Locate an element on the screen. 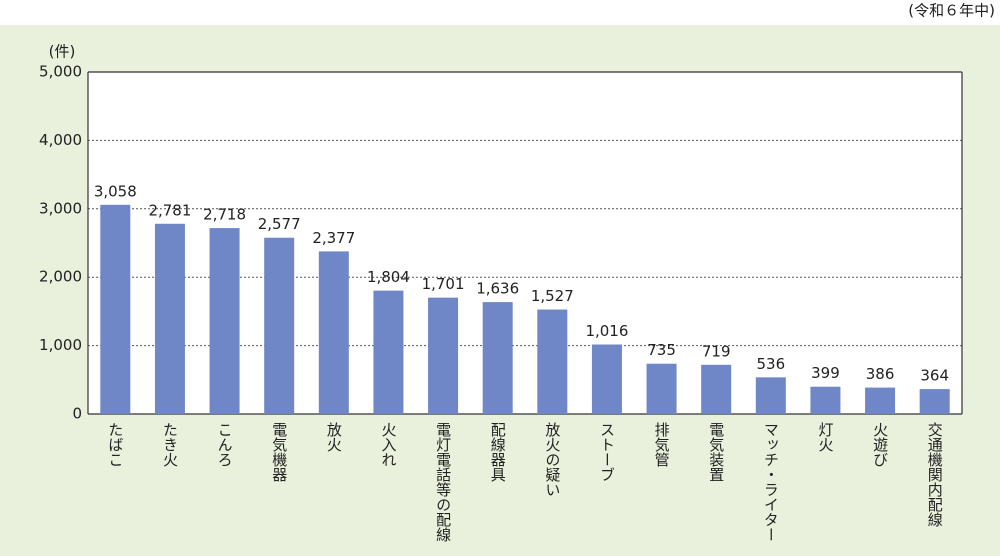  y-tick-label: 2,000 is located at coordinates (60, 277).